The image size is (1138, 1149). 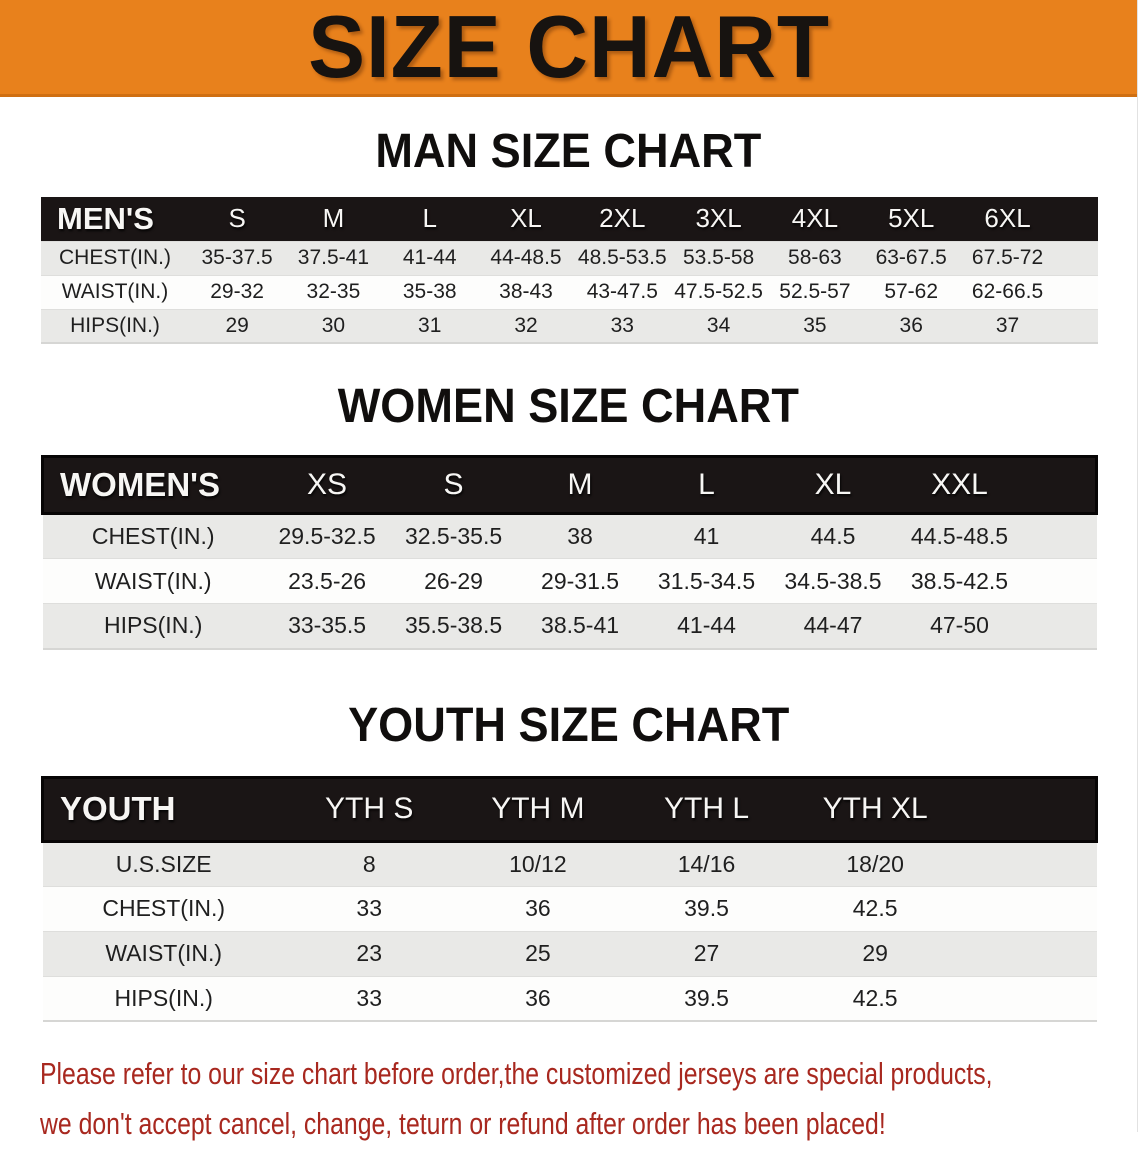 I want to click on table-header: WOMEN'S XS S M L XL XXL, so click(x=569, y=485).